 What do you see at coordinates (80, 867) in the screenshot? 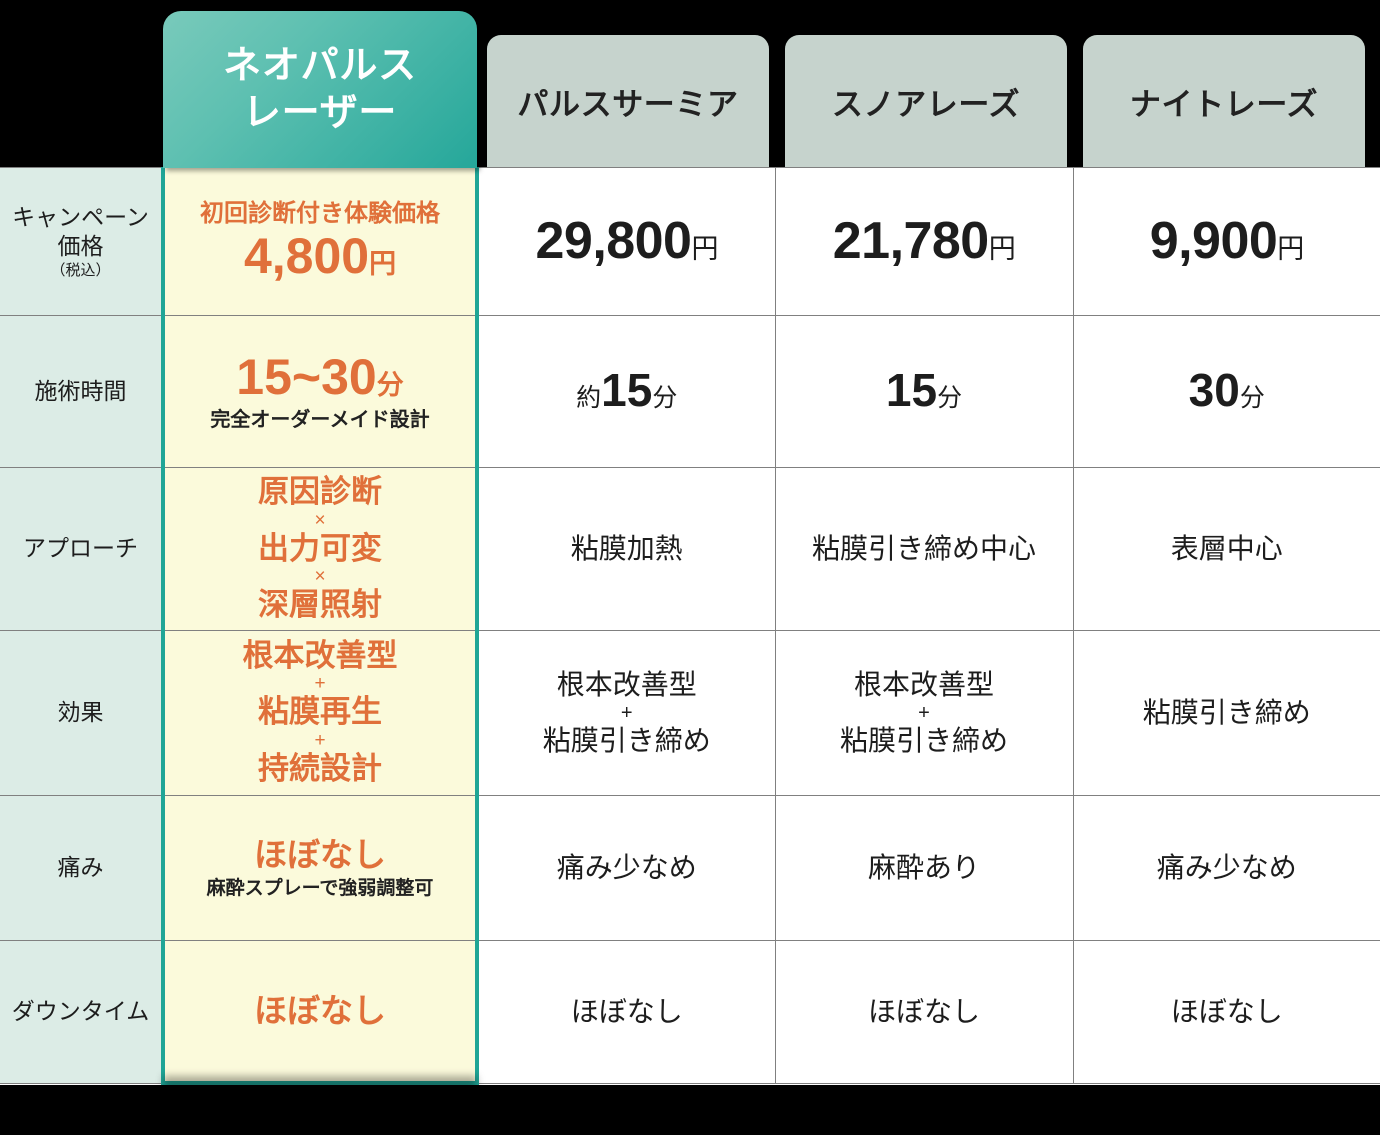
I see `row-header-line1: 痛み` at bounding box center [80, 867].